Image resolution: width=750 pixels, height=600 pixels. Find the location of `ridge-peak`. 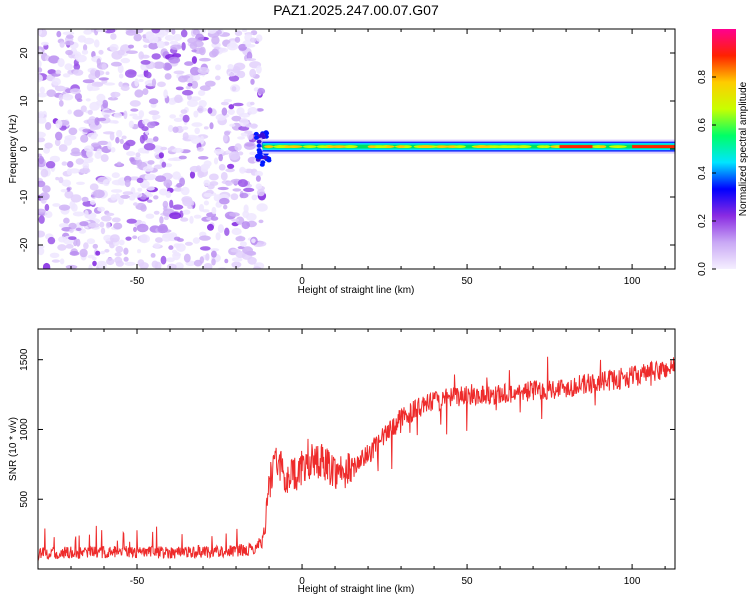

ridge-peak is located at coordinates (576, 147).